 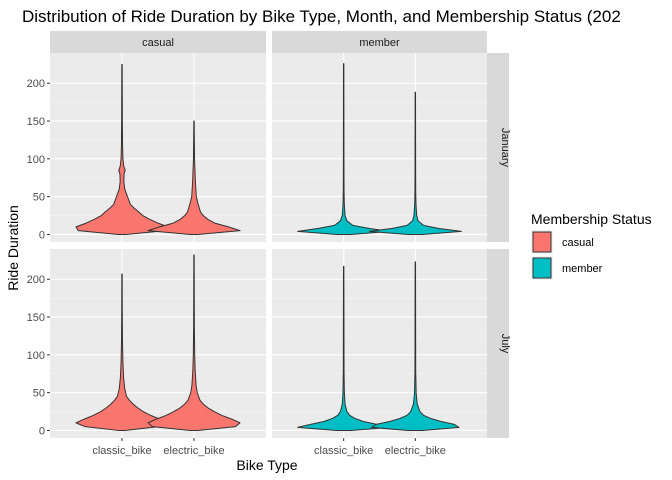 What do you see at coordinates (415, 346) in the screenshot?
I see `violin-july-member-electric_bike` at bounding box center [415, 346].